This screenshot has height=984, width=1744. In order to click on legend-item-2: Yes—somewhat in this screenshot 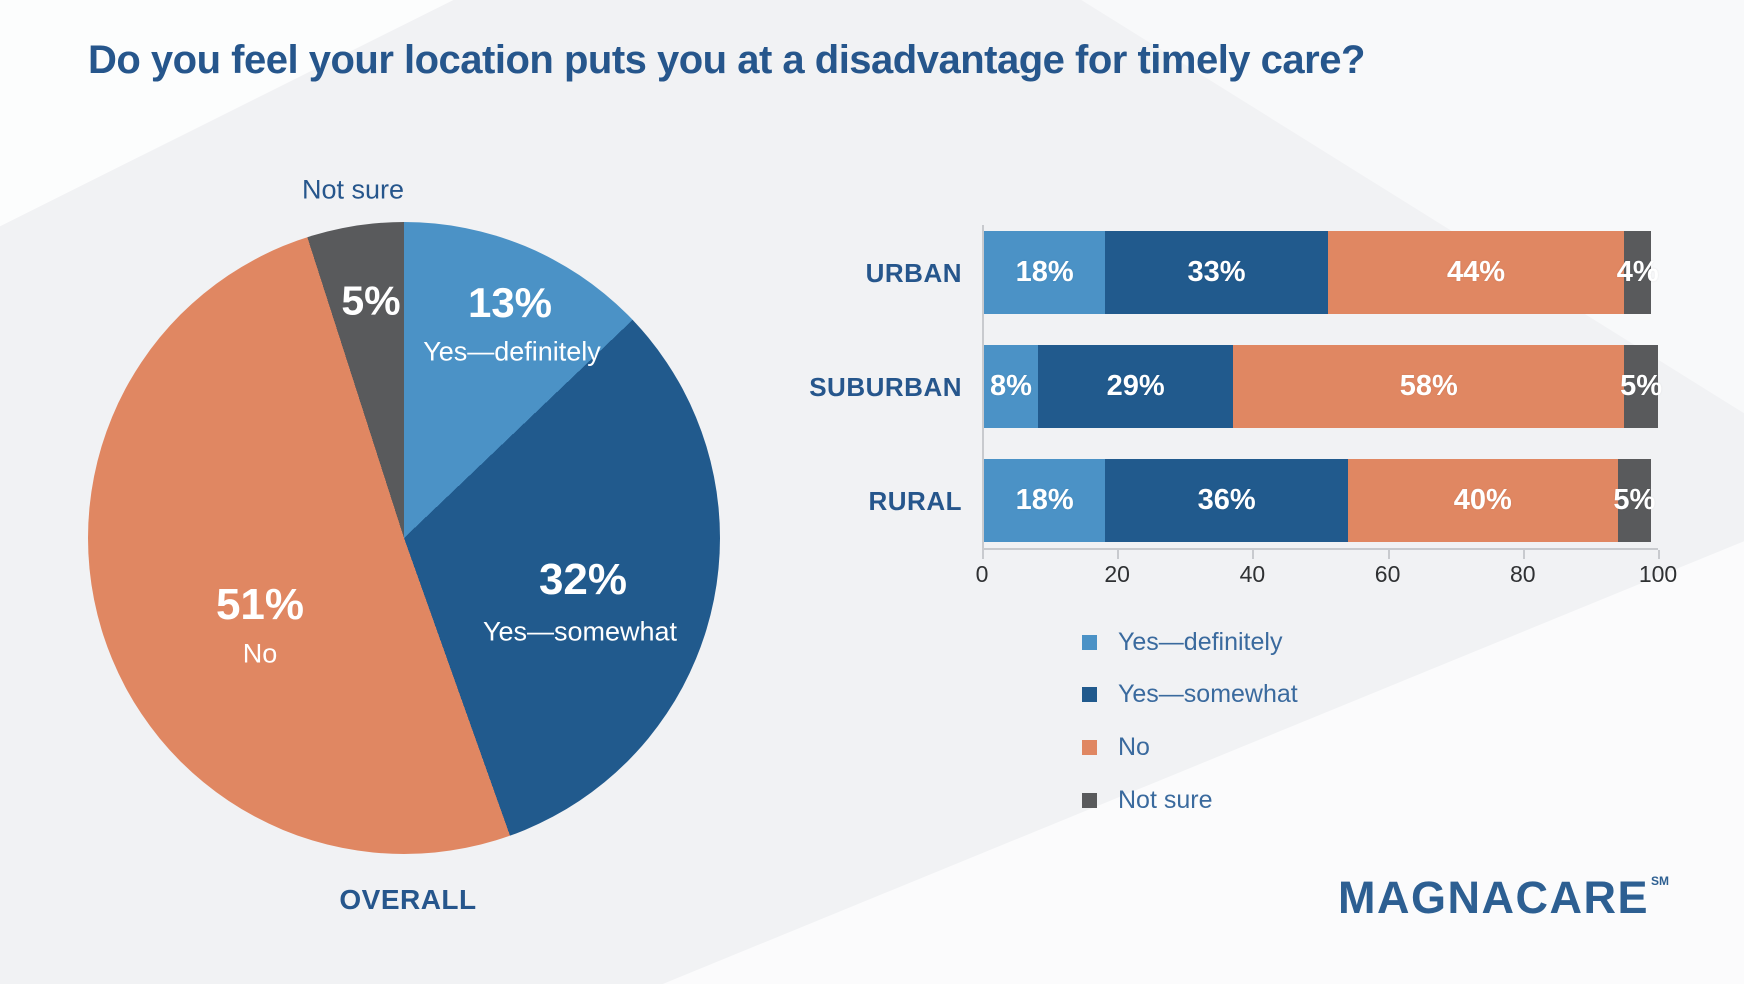, I will do `click(1190, 694)`.